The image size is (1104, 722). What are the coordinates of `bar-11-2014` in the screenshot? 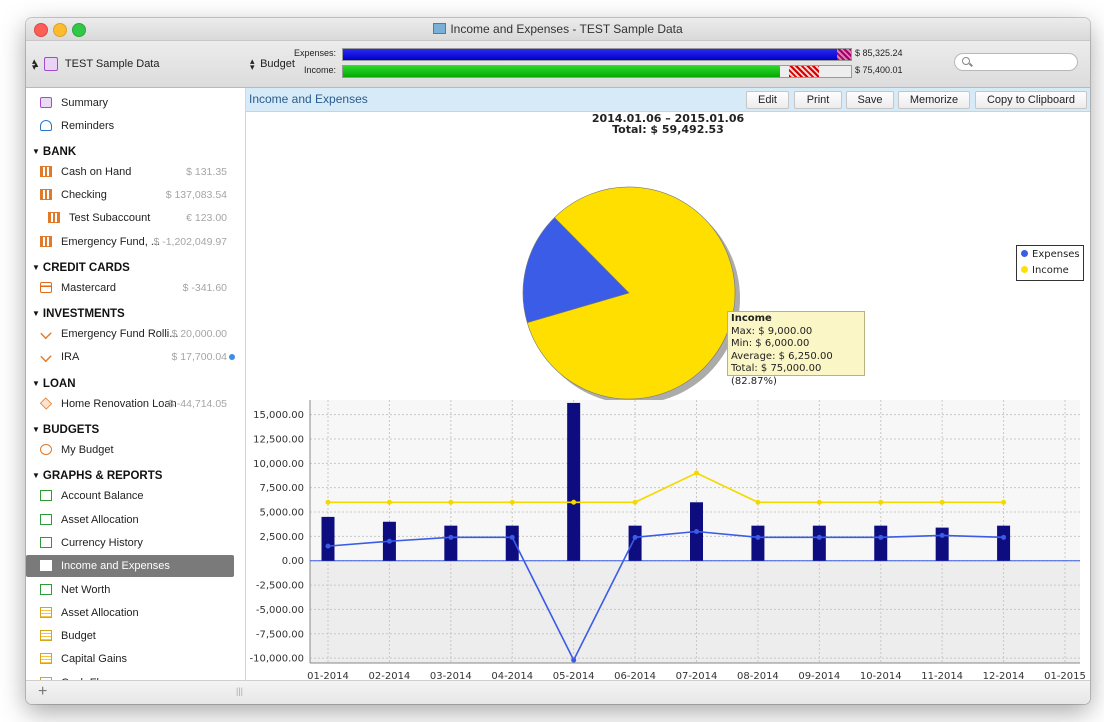 It's located at (942, 544).